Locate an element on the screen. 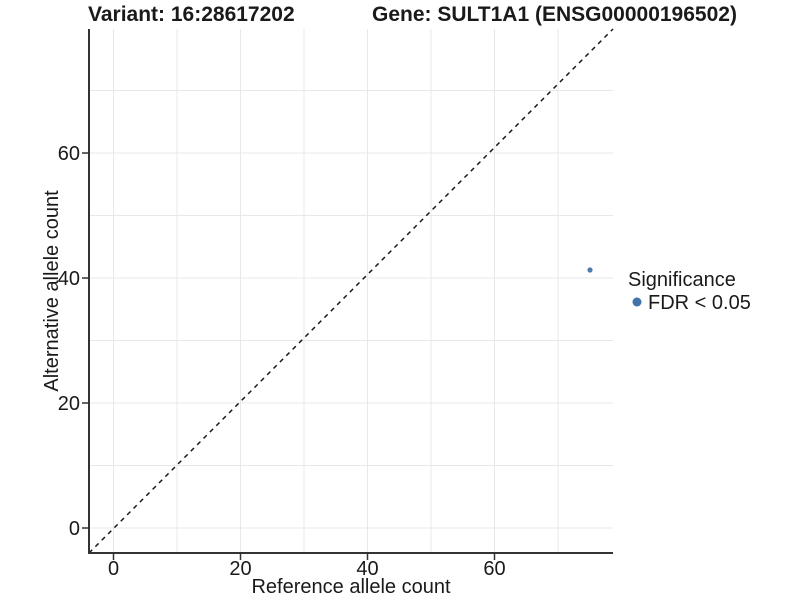 The width and height of the screenshot is (800, 600). x-axis-title: Reference allele count is located at coordinates (350, 587).